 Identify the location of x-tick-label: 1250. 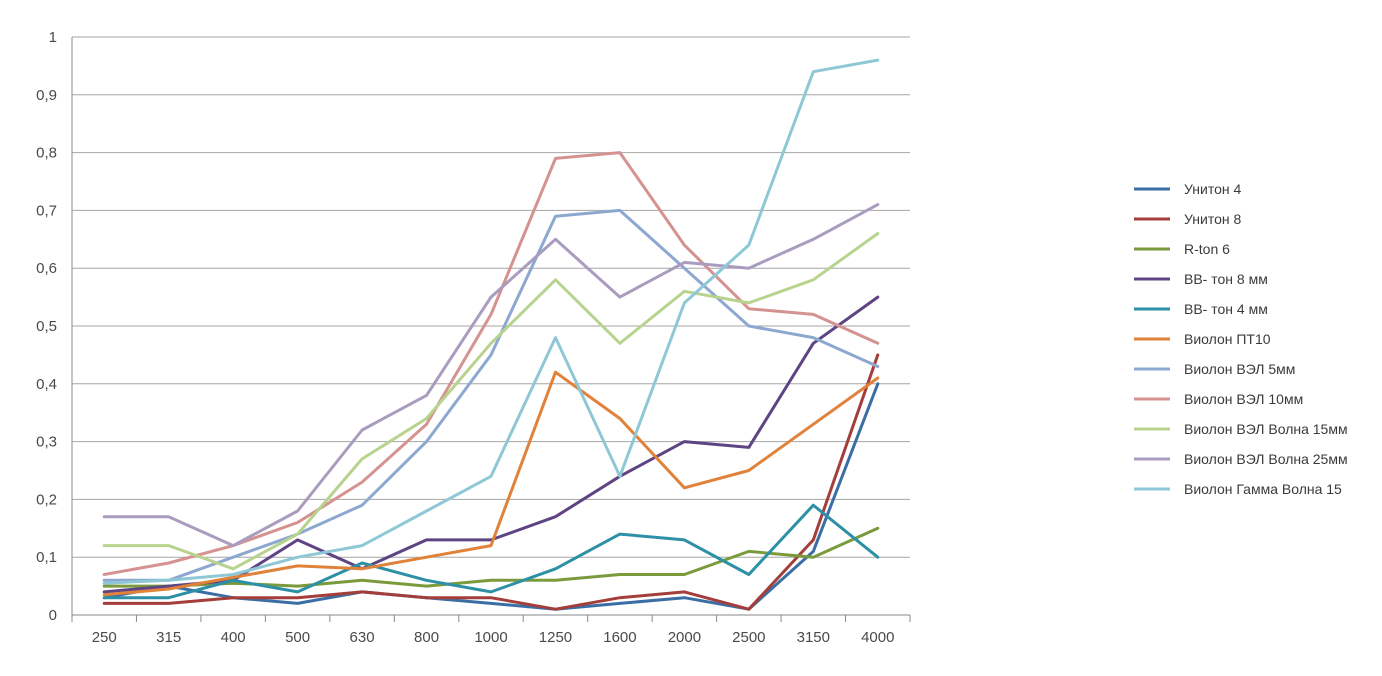
(555, 637).